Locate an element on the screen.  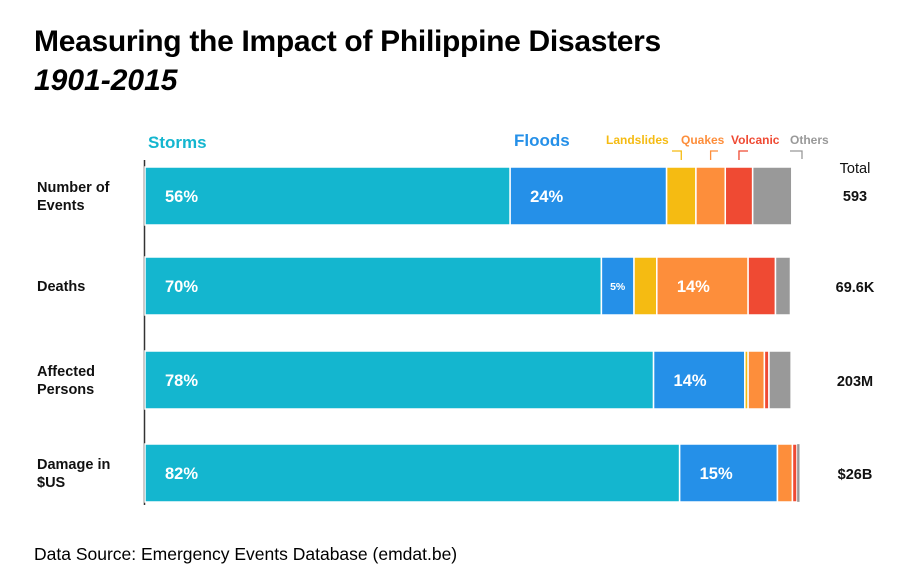
chart-subtitle: 1901-2015 is located at coordinates (106, 80).